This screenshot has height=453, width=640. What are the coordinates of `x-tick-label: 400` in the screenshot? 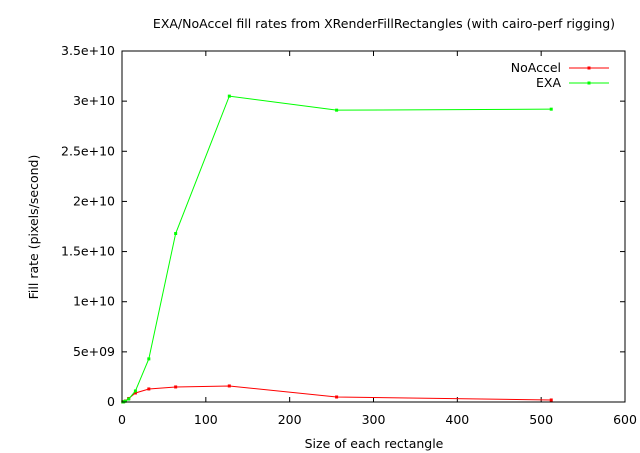 It's located at (457, 419).